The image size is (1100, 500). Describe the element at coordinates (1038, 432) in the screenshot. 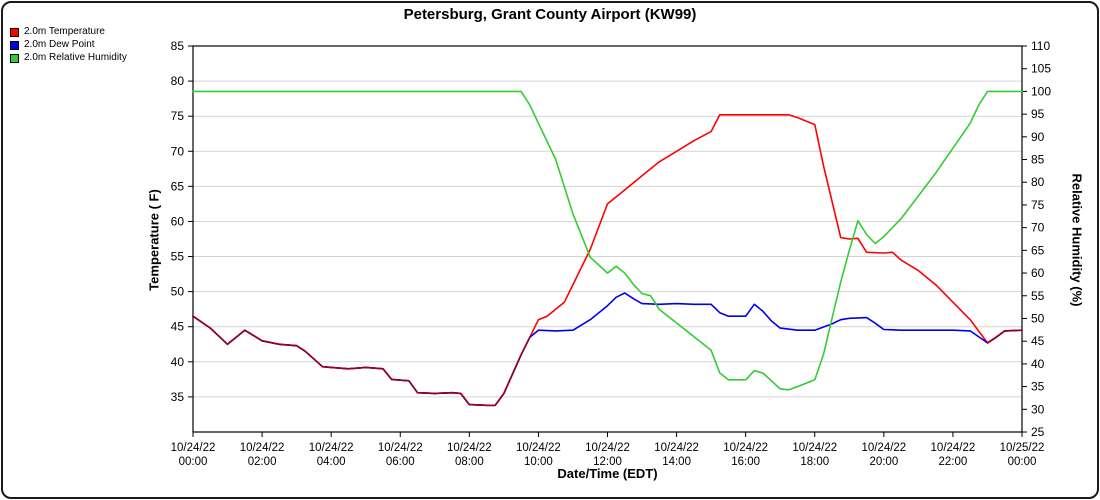

I see `svg-text: 25` at that location.